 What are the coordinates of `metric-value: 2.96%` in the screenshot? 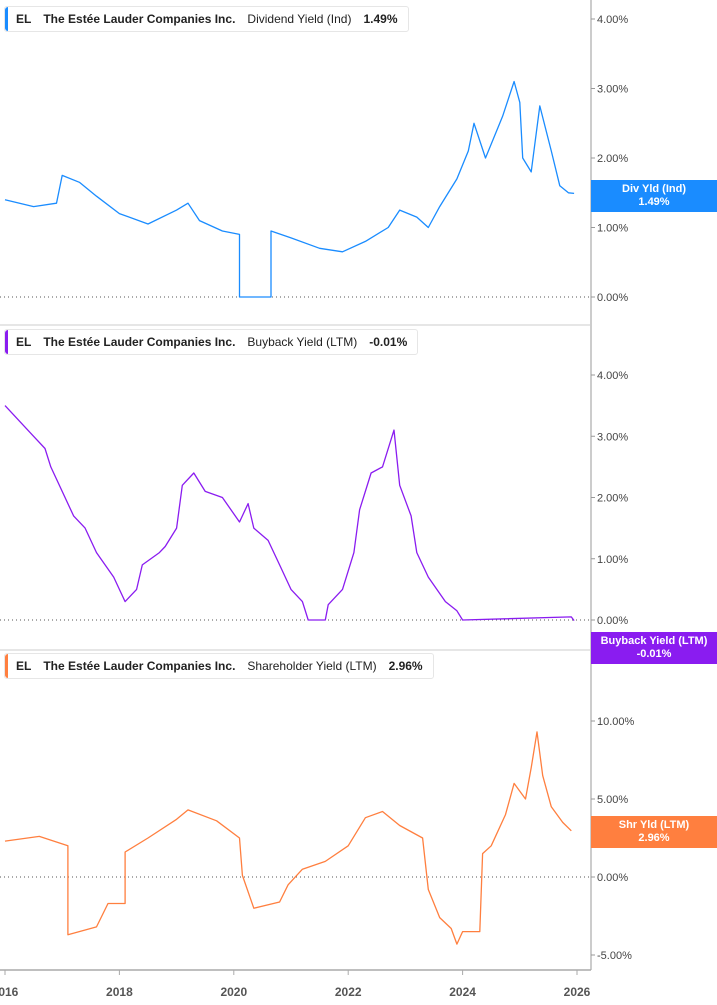 It's located at (405, 666).